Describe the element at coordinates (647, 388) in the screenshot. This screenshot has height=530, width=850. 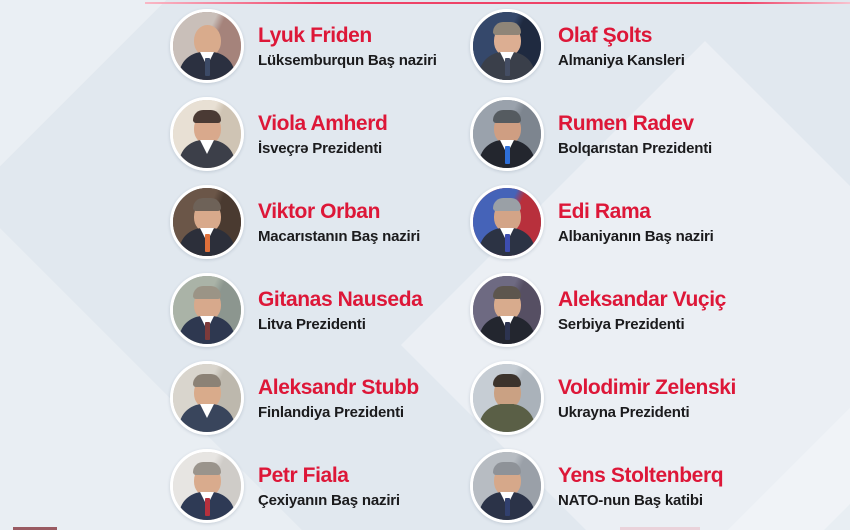
I see `leader-name: Volodimir Zelenski` at that location.